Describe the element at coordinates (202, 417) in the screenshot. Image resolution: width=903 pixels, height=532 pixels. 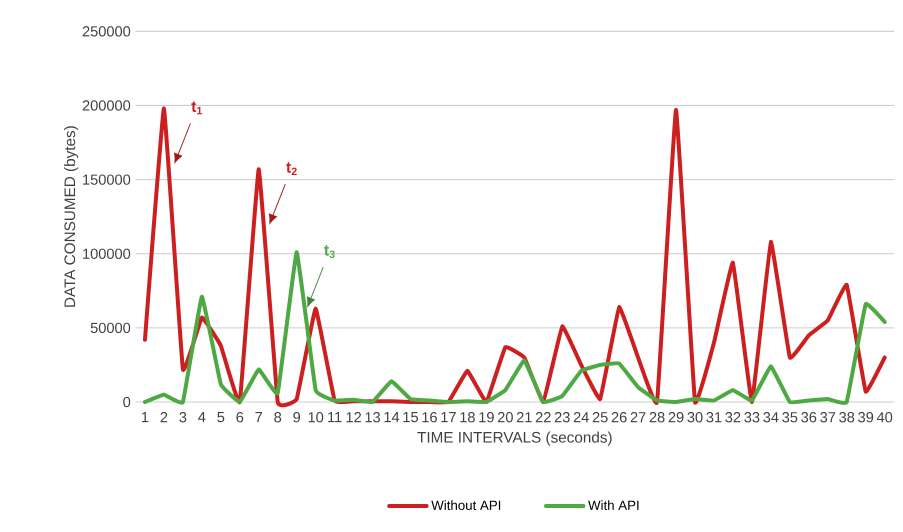
I see `x-tick-label: 4` at that location.